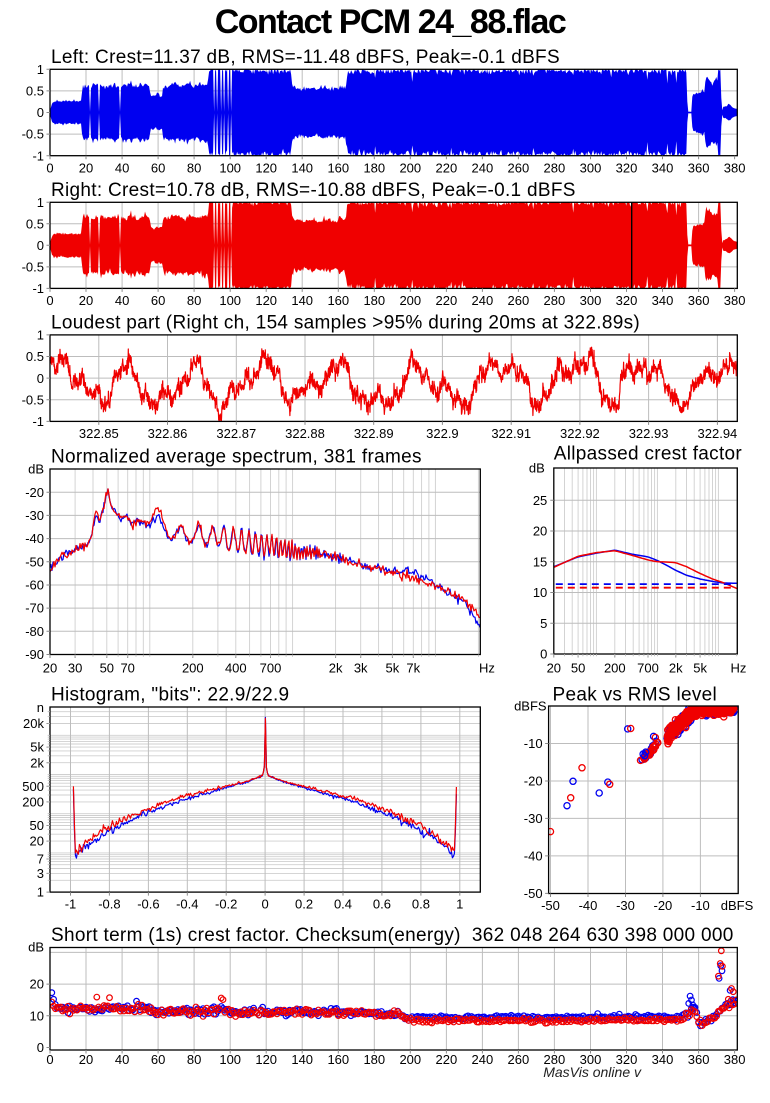 Image resolution: width=770 pixels, height=1103 pixels. I want to click on svg-text: 3, so click(40, 873).